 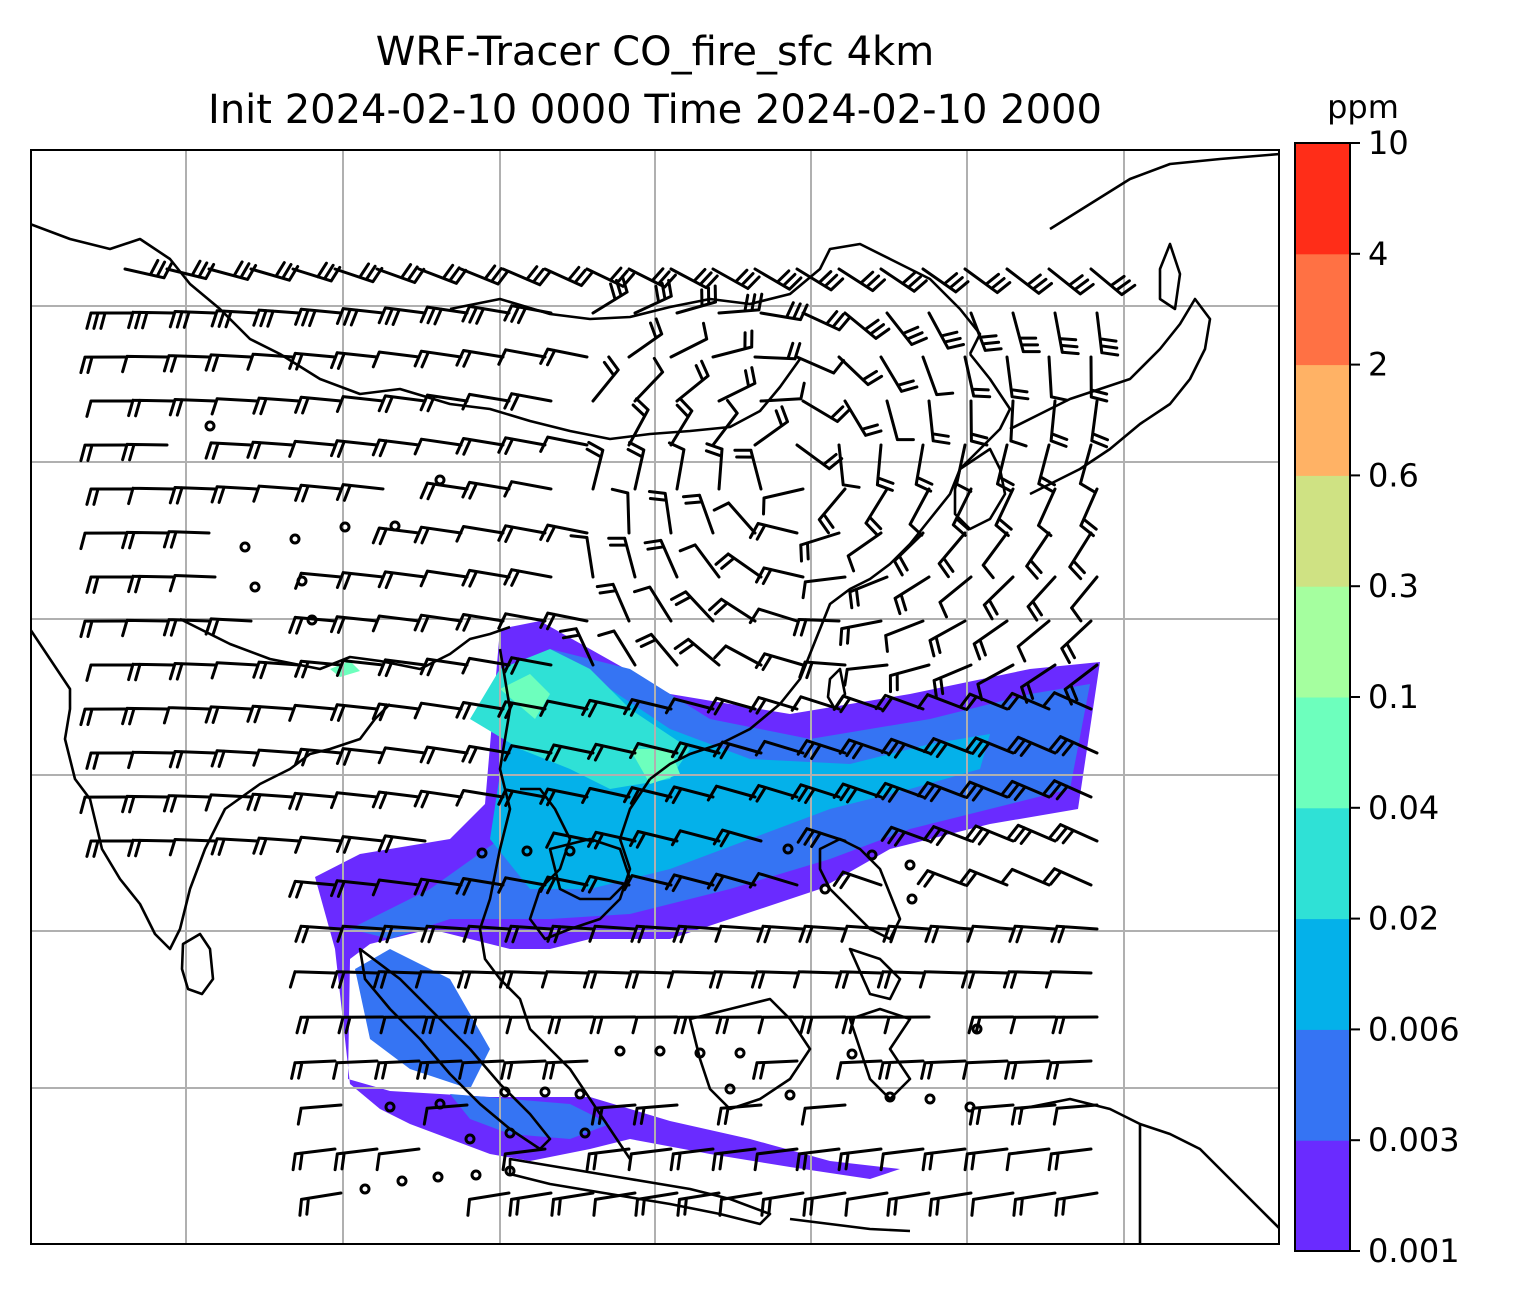 I want to click on plume-level-0.04, so click(x=505, y=722).